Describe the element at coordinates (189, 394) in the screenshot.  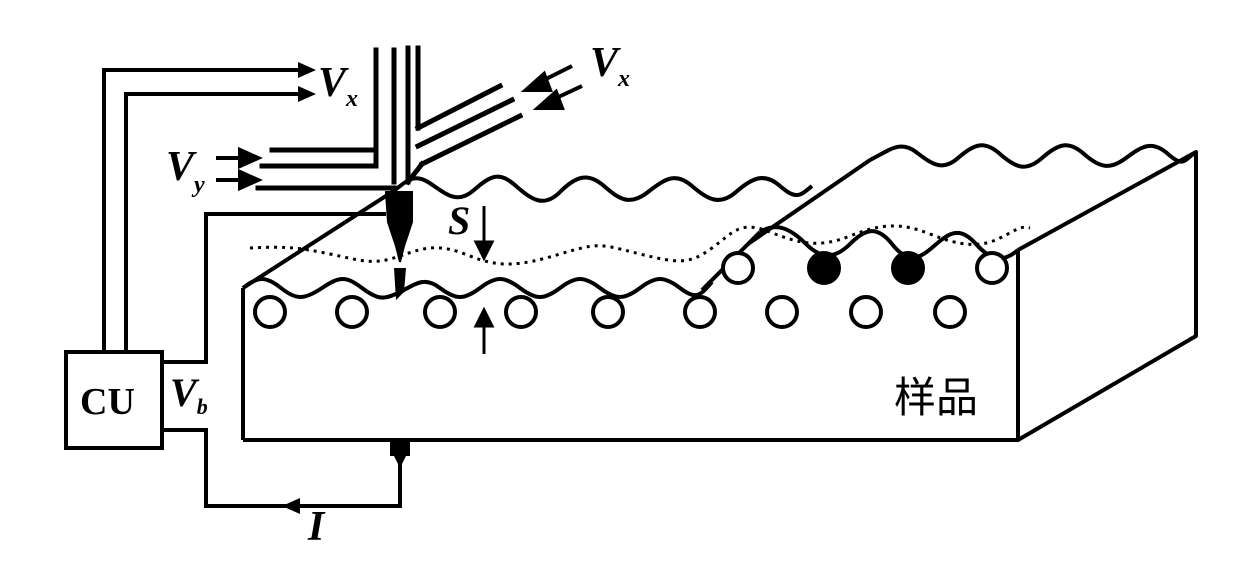
I see `label-vb: Vb` at that location.